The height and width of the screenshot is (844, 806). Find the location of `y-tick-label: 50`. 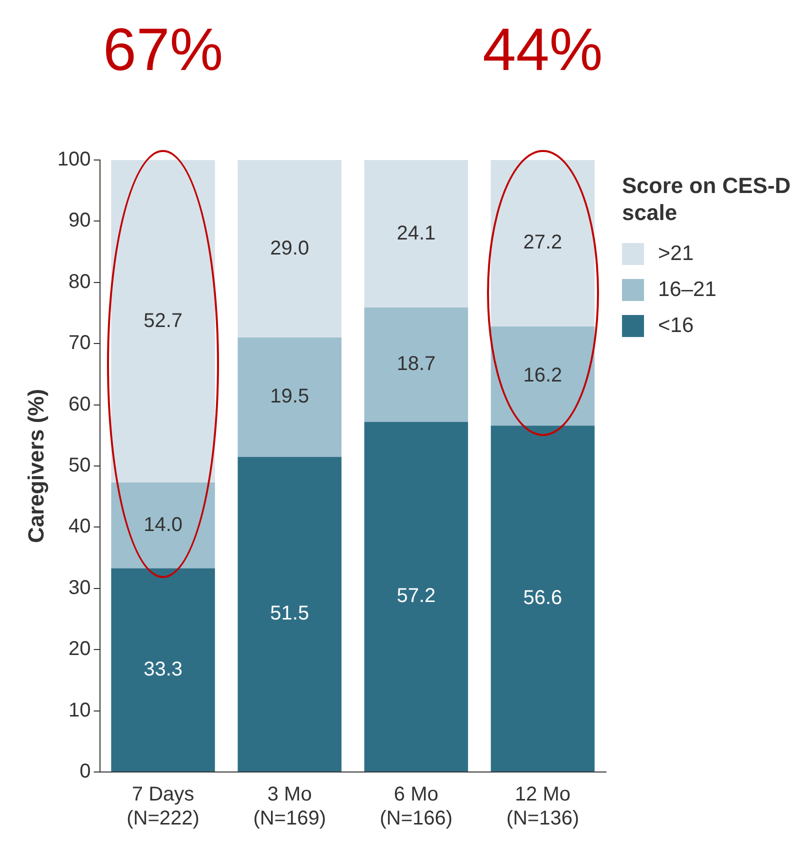

y-tick-label: 50 is located at coordinates (79, 465).